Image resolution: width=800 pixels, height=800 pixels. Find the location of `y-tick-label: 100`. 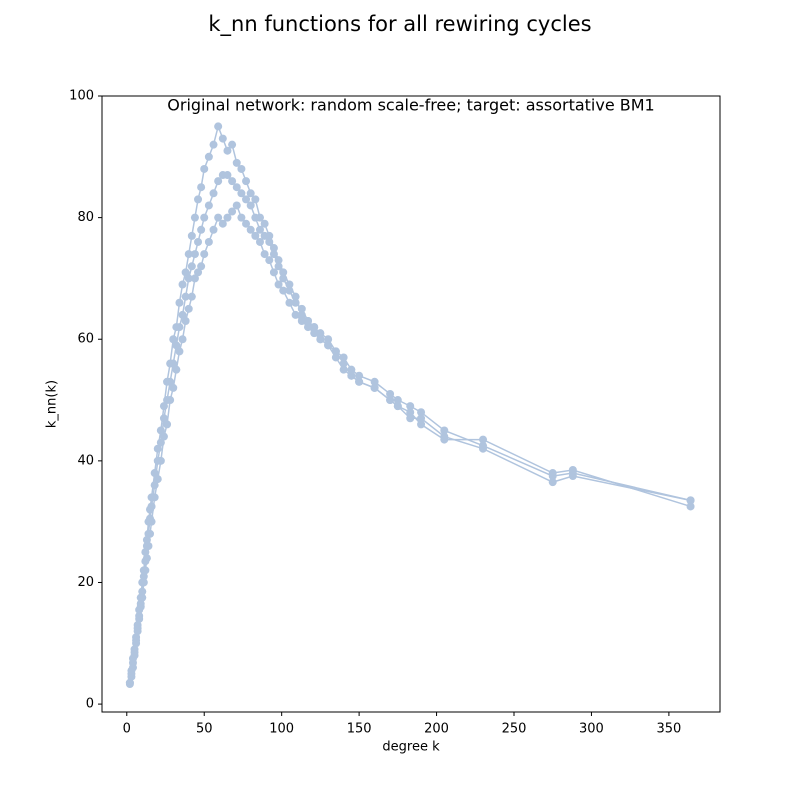

y-tick-label: 100 is located at coordinates (81, 96).